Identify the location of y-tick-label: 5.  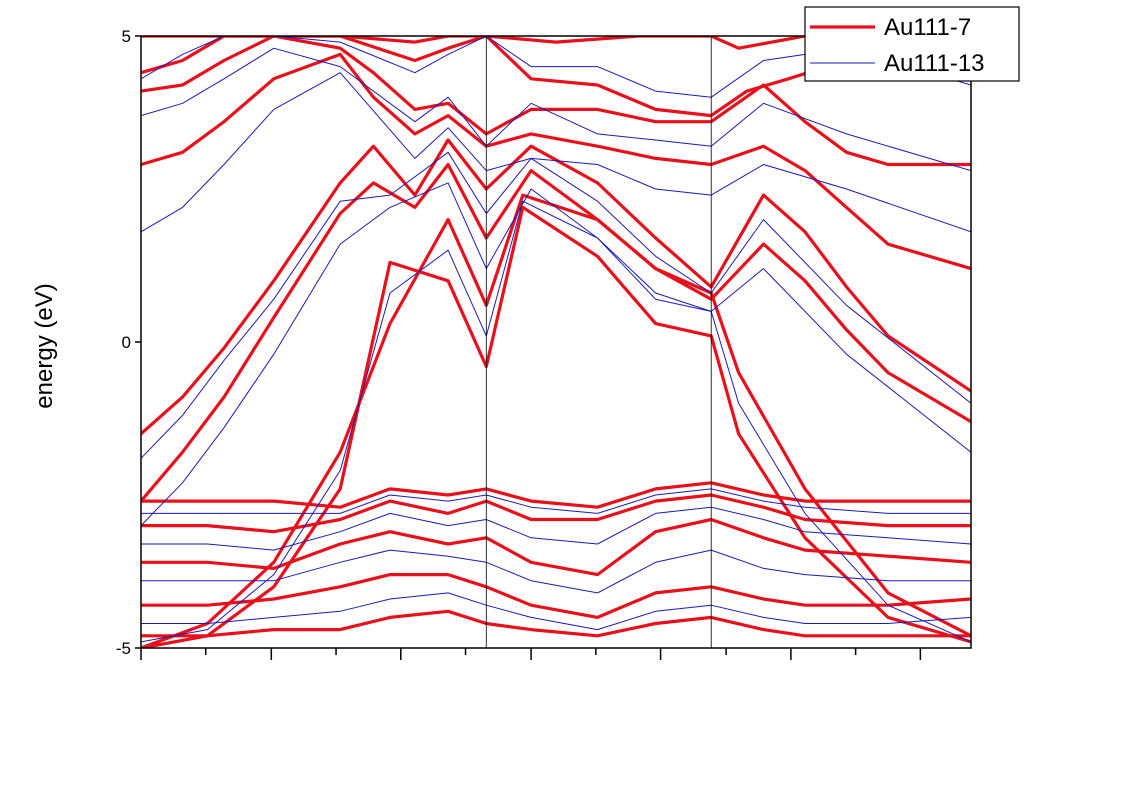
(126, 36).